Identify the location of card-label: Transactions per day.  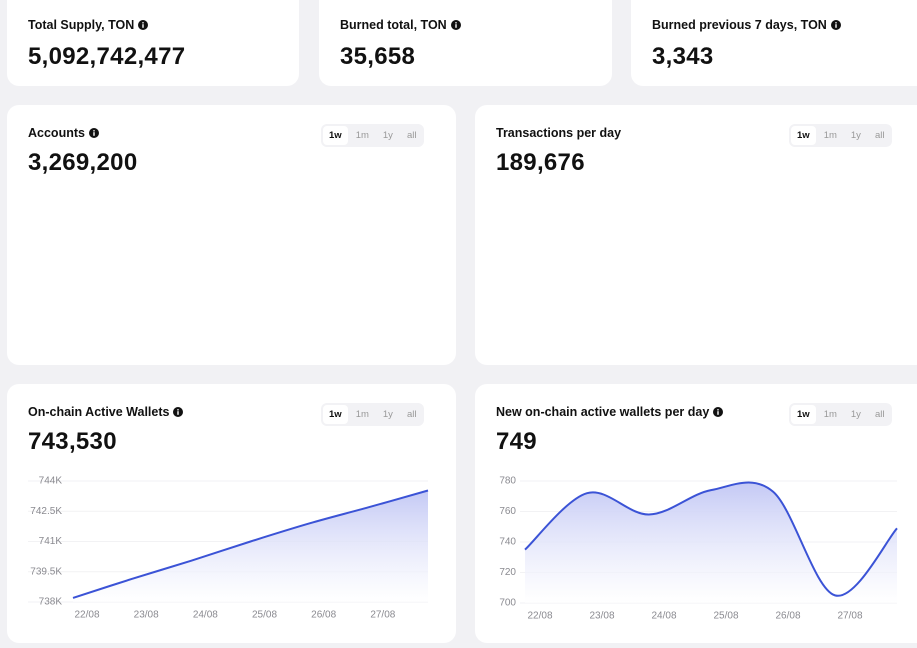
(558, 133).